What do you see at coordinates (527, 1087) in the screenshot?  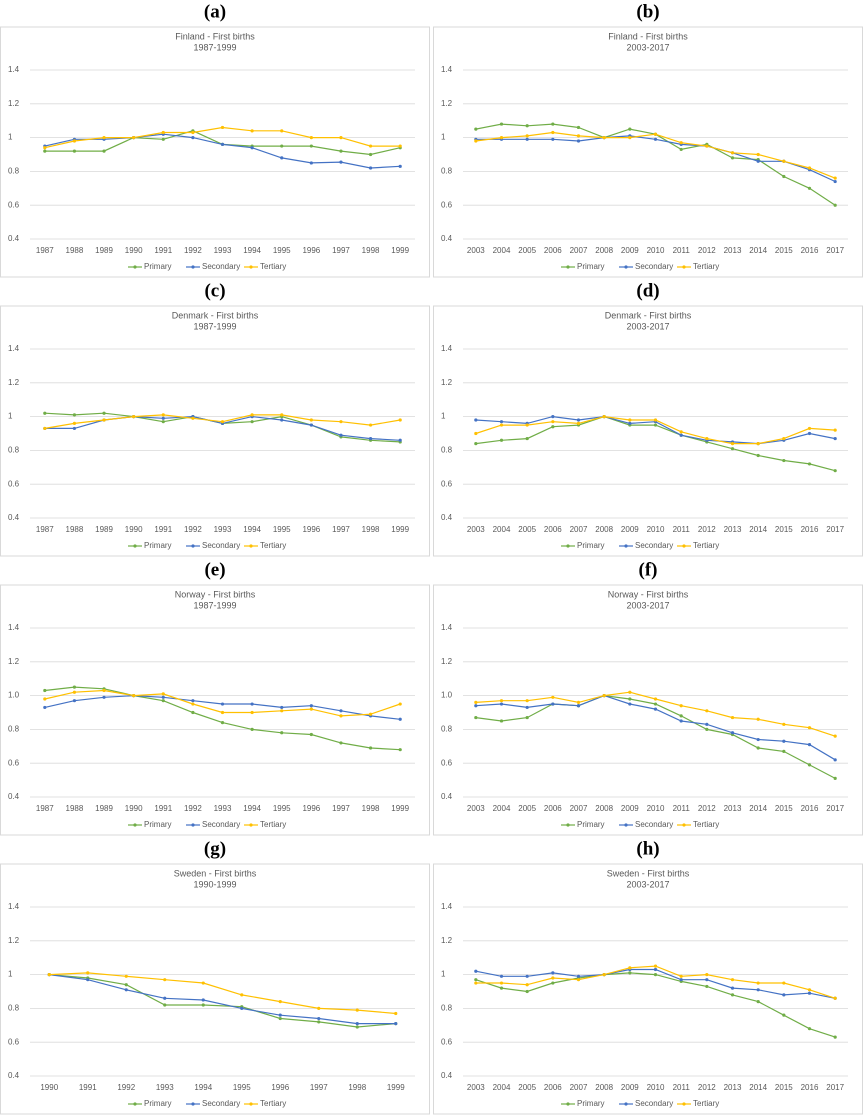 I see `x-tick-label: 2005` at bounding box center [527, 1087].